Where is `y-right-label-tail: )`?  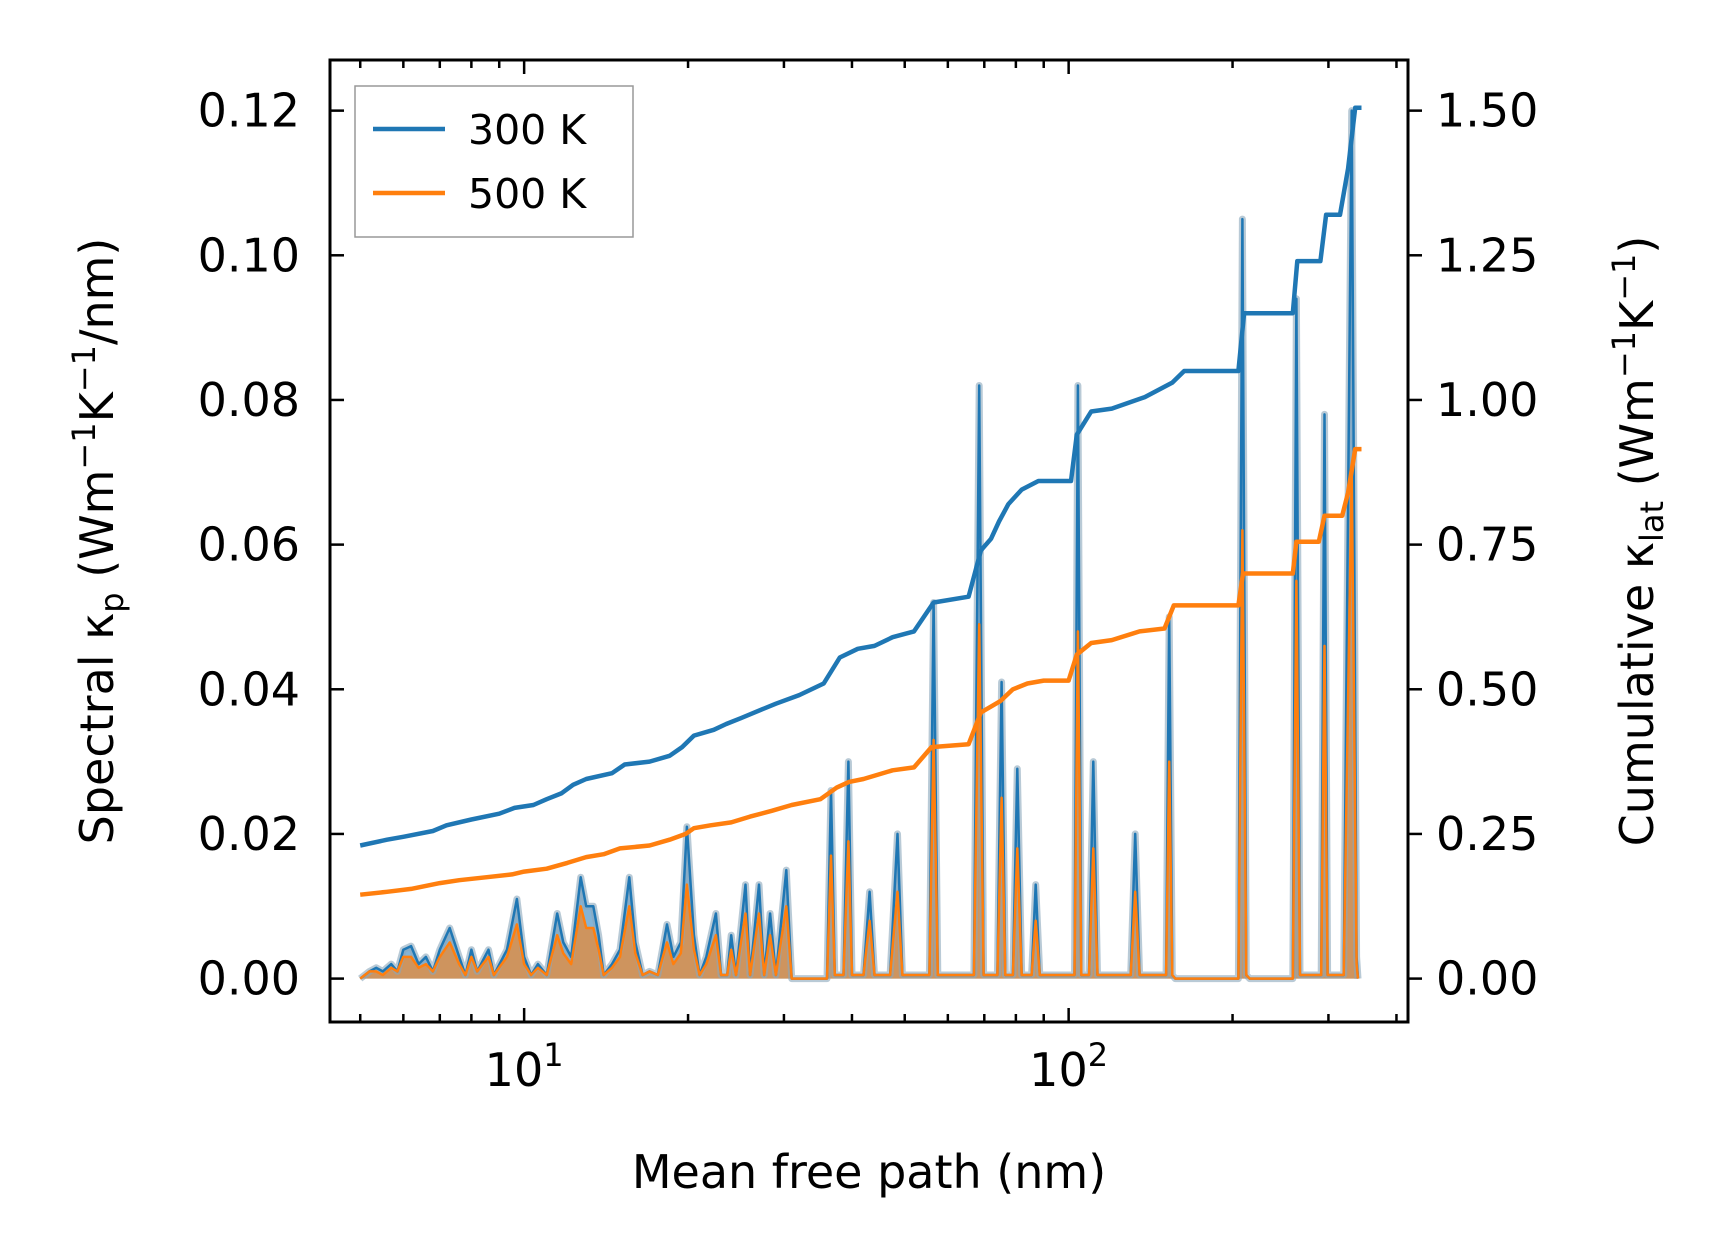
y-right-label-tail: ) is located at coordinates (1637, 245).